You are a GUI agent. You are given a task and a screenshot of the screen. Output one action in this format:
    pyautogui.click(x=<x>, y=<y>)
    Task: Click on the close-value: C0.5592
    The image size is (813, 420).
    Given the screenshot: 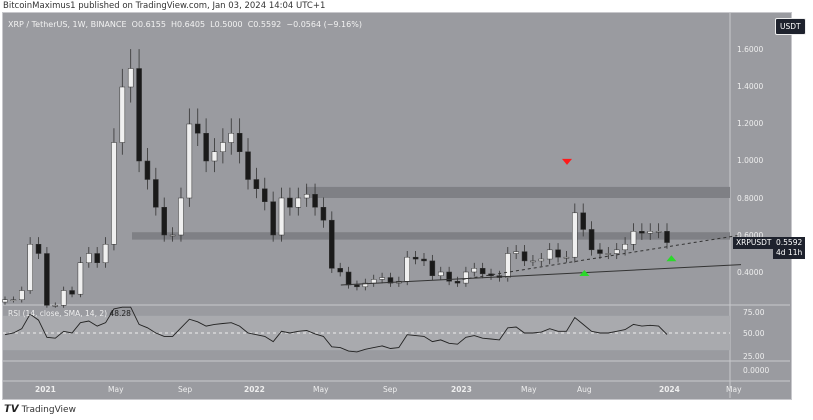 What is the action you would take?
    pyautogui.click(x=264, y=24)
    